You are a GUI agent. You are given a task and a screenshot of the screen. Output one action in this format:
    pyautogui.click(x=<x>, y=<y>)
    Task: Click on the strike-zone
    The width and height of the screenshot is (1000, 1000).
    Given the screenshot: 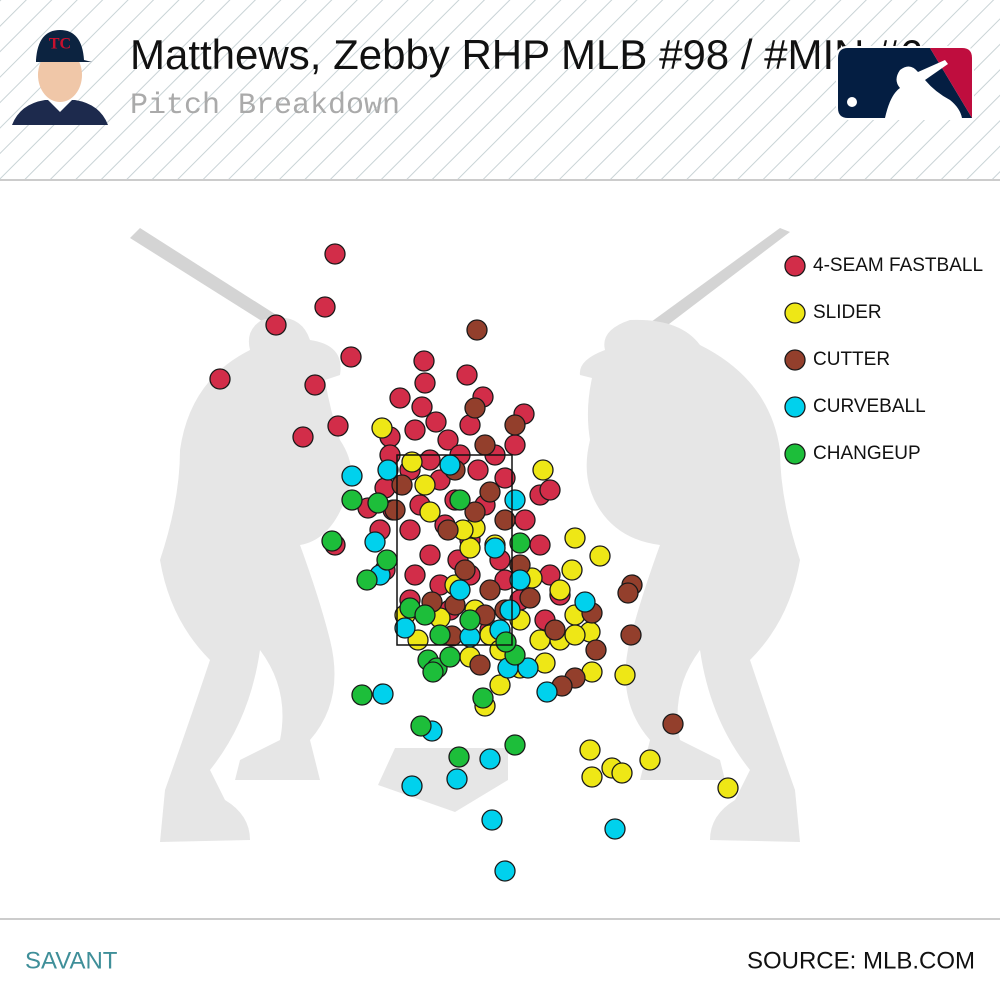 What is the action you would take?
    pyautogui.click(x=454, y=550)
    